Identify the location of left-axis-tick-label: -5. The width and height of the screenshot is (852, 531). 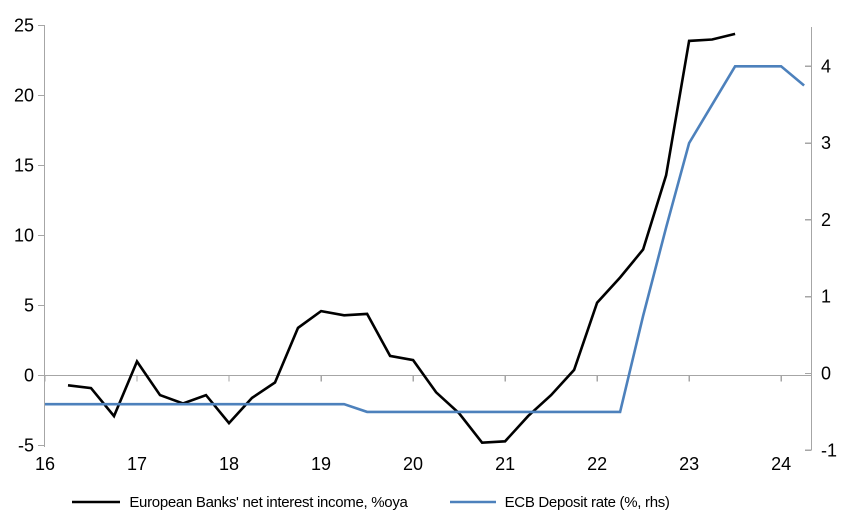
(26, 446).